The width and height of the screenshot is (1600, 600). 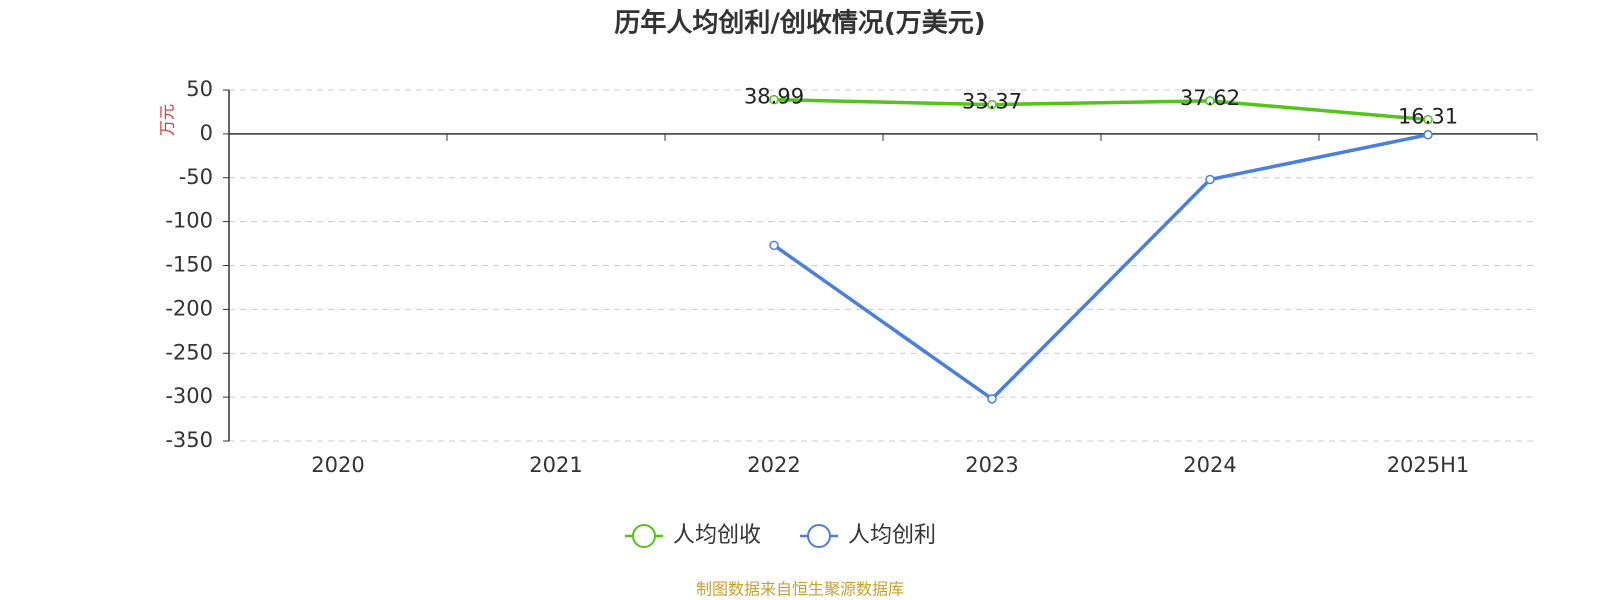 What do you see at coordinates (189, 265) in the screenshot?
I see `y-tick-label: -150` at bounding box center [189, 265].